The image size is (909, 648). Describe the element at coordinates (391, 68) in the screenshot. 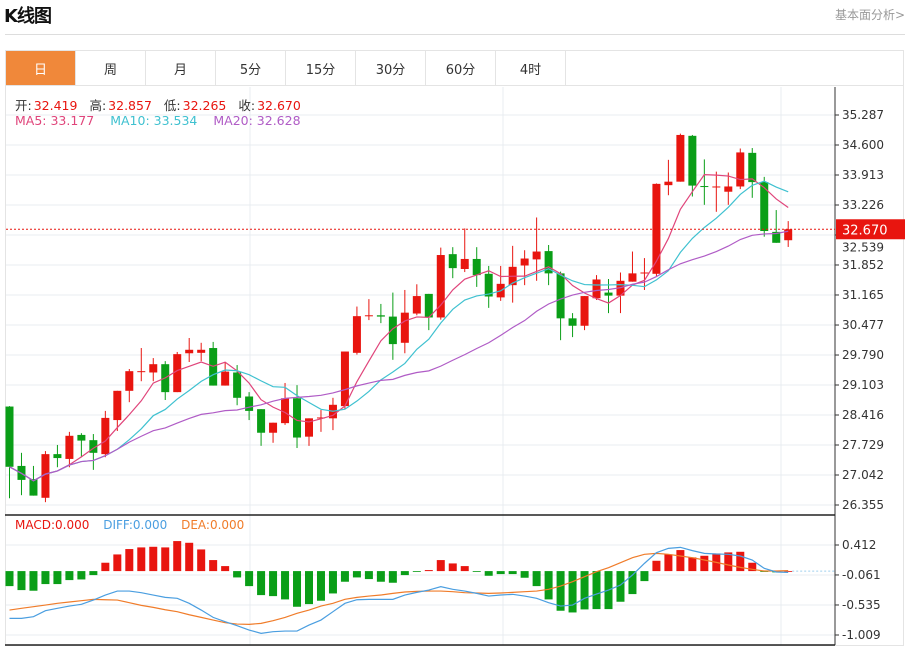

I see `tab-30min: 30分` at that location.